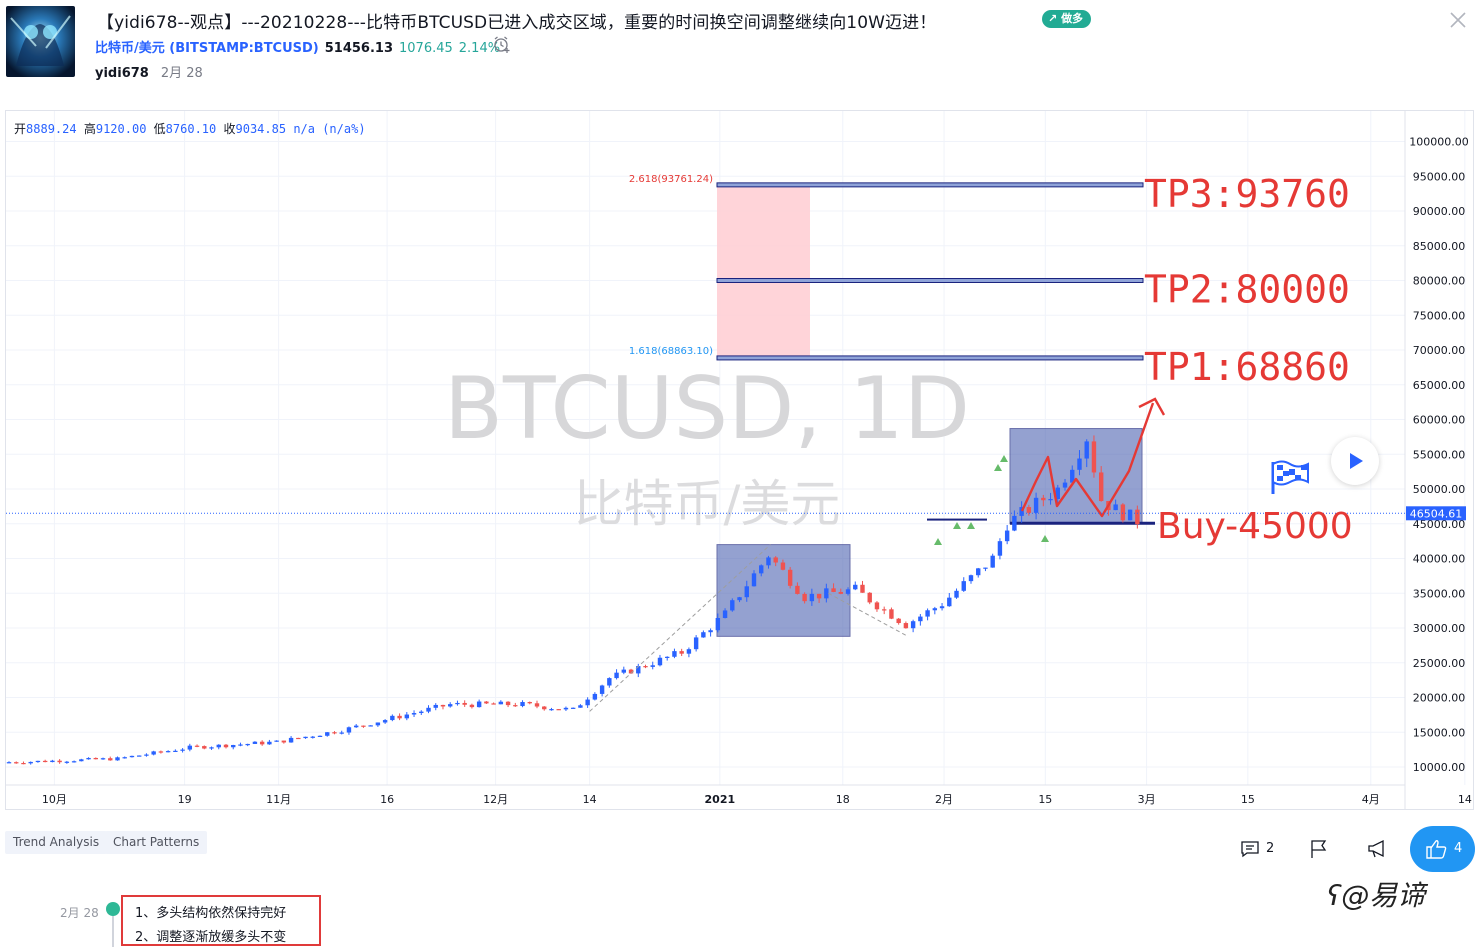 This screenshot has height=947, width=1476. What do you see at coordinates (1147, 799) in the screenshot?
I see `time-tick-label: 3月` at bounding box center [1147, 799].